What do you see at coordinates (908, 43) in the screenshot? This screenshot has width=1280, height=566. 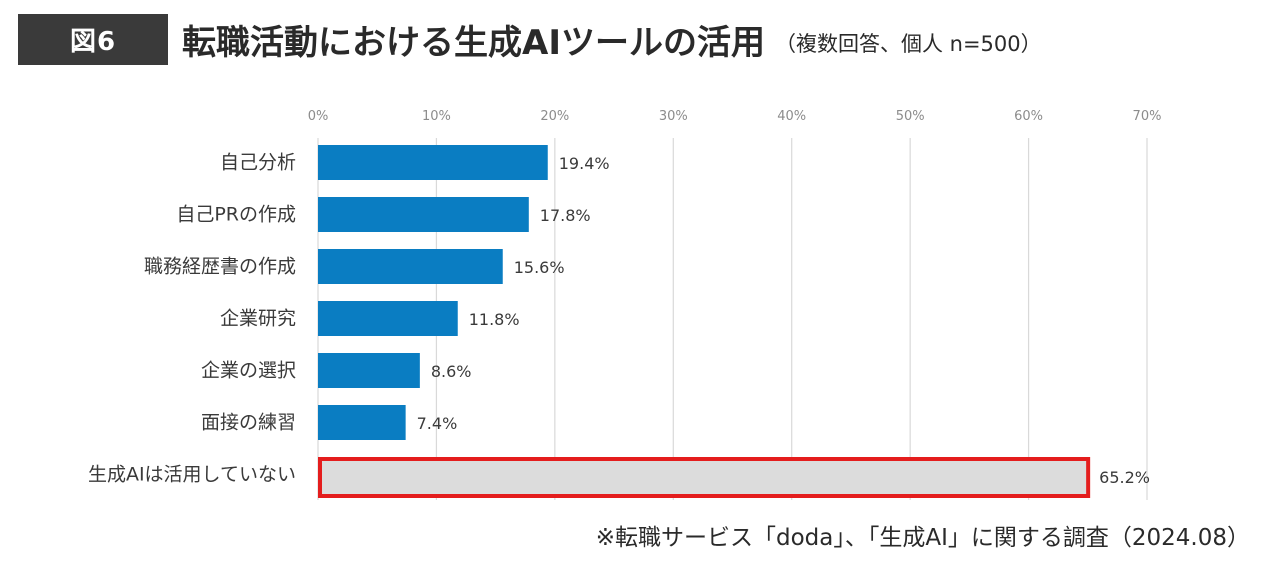 I see `chart-subtitle: （複数回答、個人 n=500）` at bounding box center [908, 43].